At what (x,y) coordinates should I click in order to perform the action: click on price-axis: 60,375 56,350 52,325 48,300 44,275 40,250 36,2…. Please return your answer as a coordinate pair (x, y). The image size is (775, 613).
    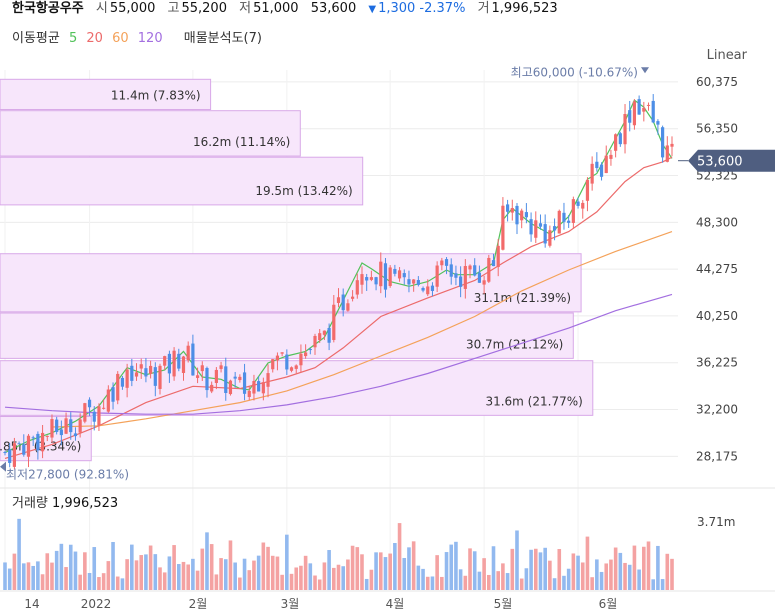
    Looking at the image, I should click on (726, 269).